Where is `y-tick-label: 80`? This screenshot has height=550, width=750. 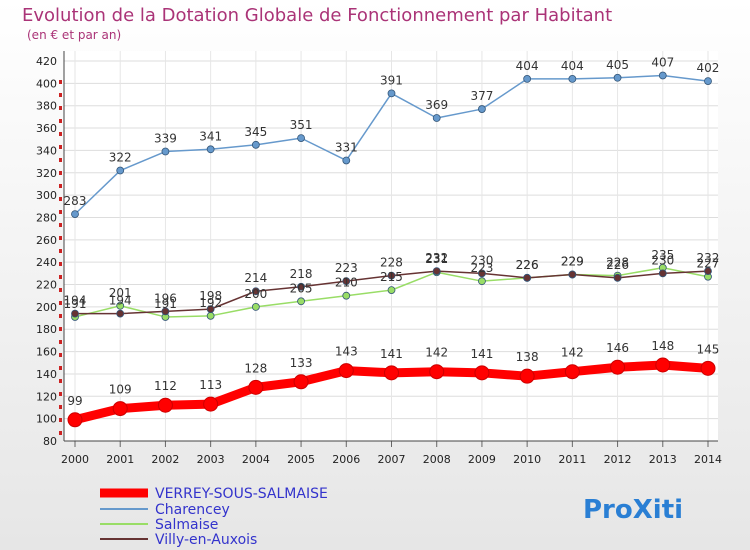 y-tick-label: 80 is located at coordinates (50, 441).